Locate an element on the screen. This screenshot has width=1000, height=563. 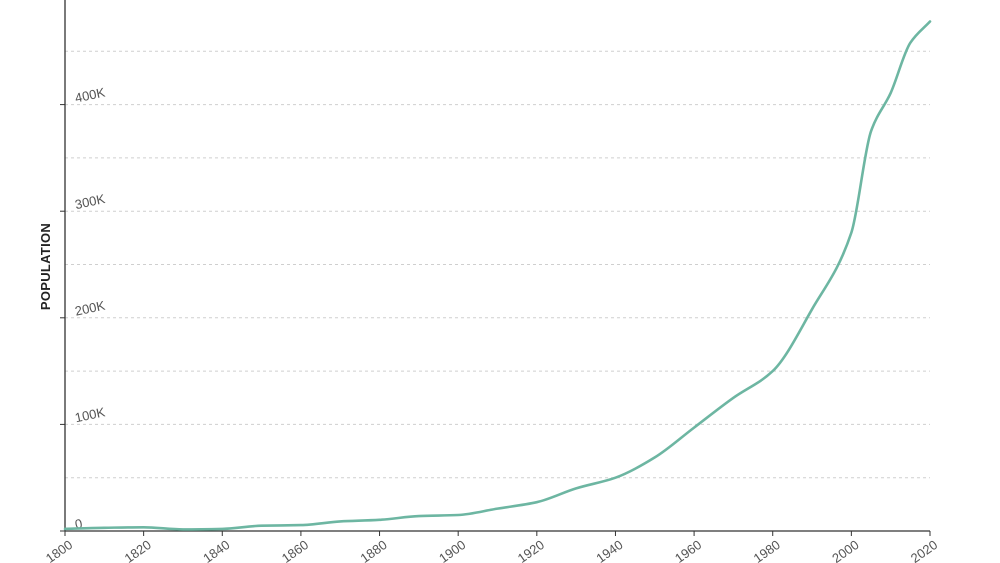
x-tick-label: 2020 is located at coordinates (924, 550).